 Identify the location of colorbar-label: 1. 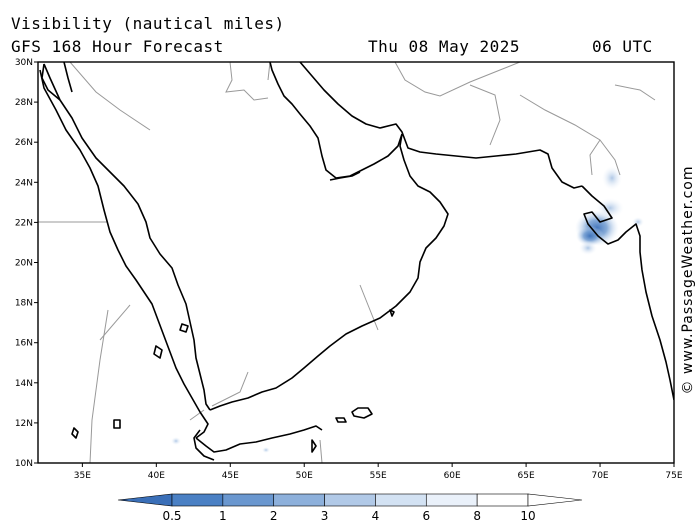
(223, 516).